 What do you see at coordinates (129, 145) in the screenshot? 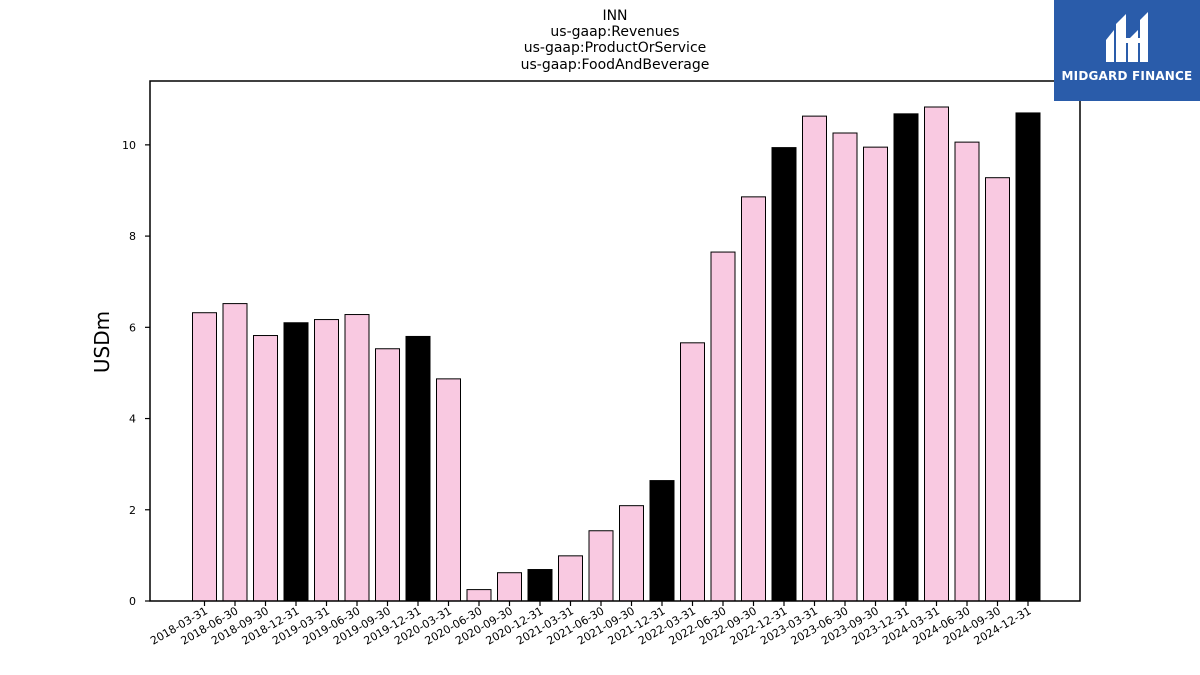
I see `y-tick-label: 10` at bounding box center [129, 145].